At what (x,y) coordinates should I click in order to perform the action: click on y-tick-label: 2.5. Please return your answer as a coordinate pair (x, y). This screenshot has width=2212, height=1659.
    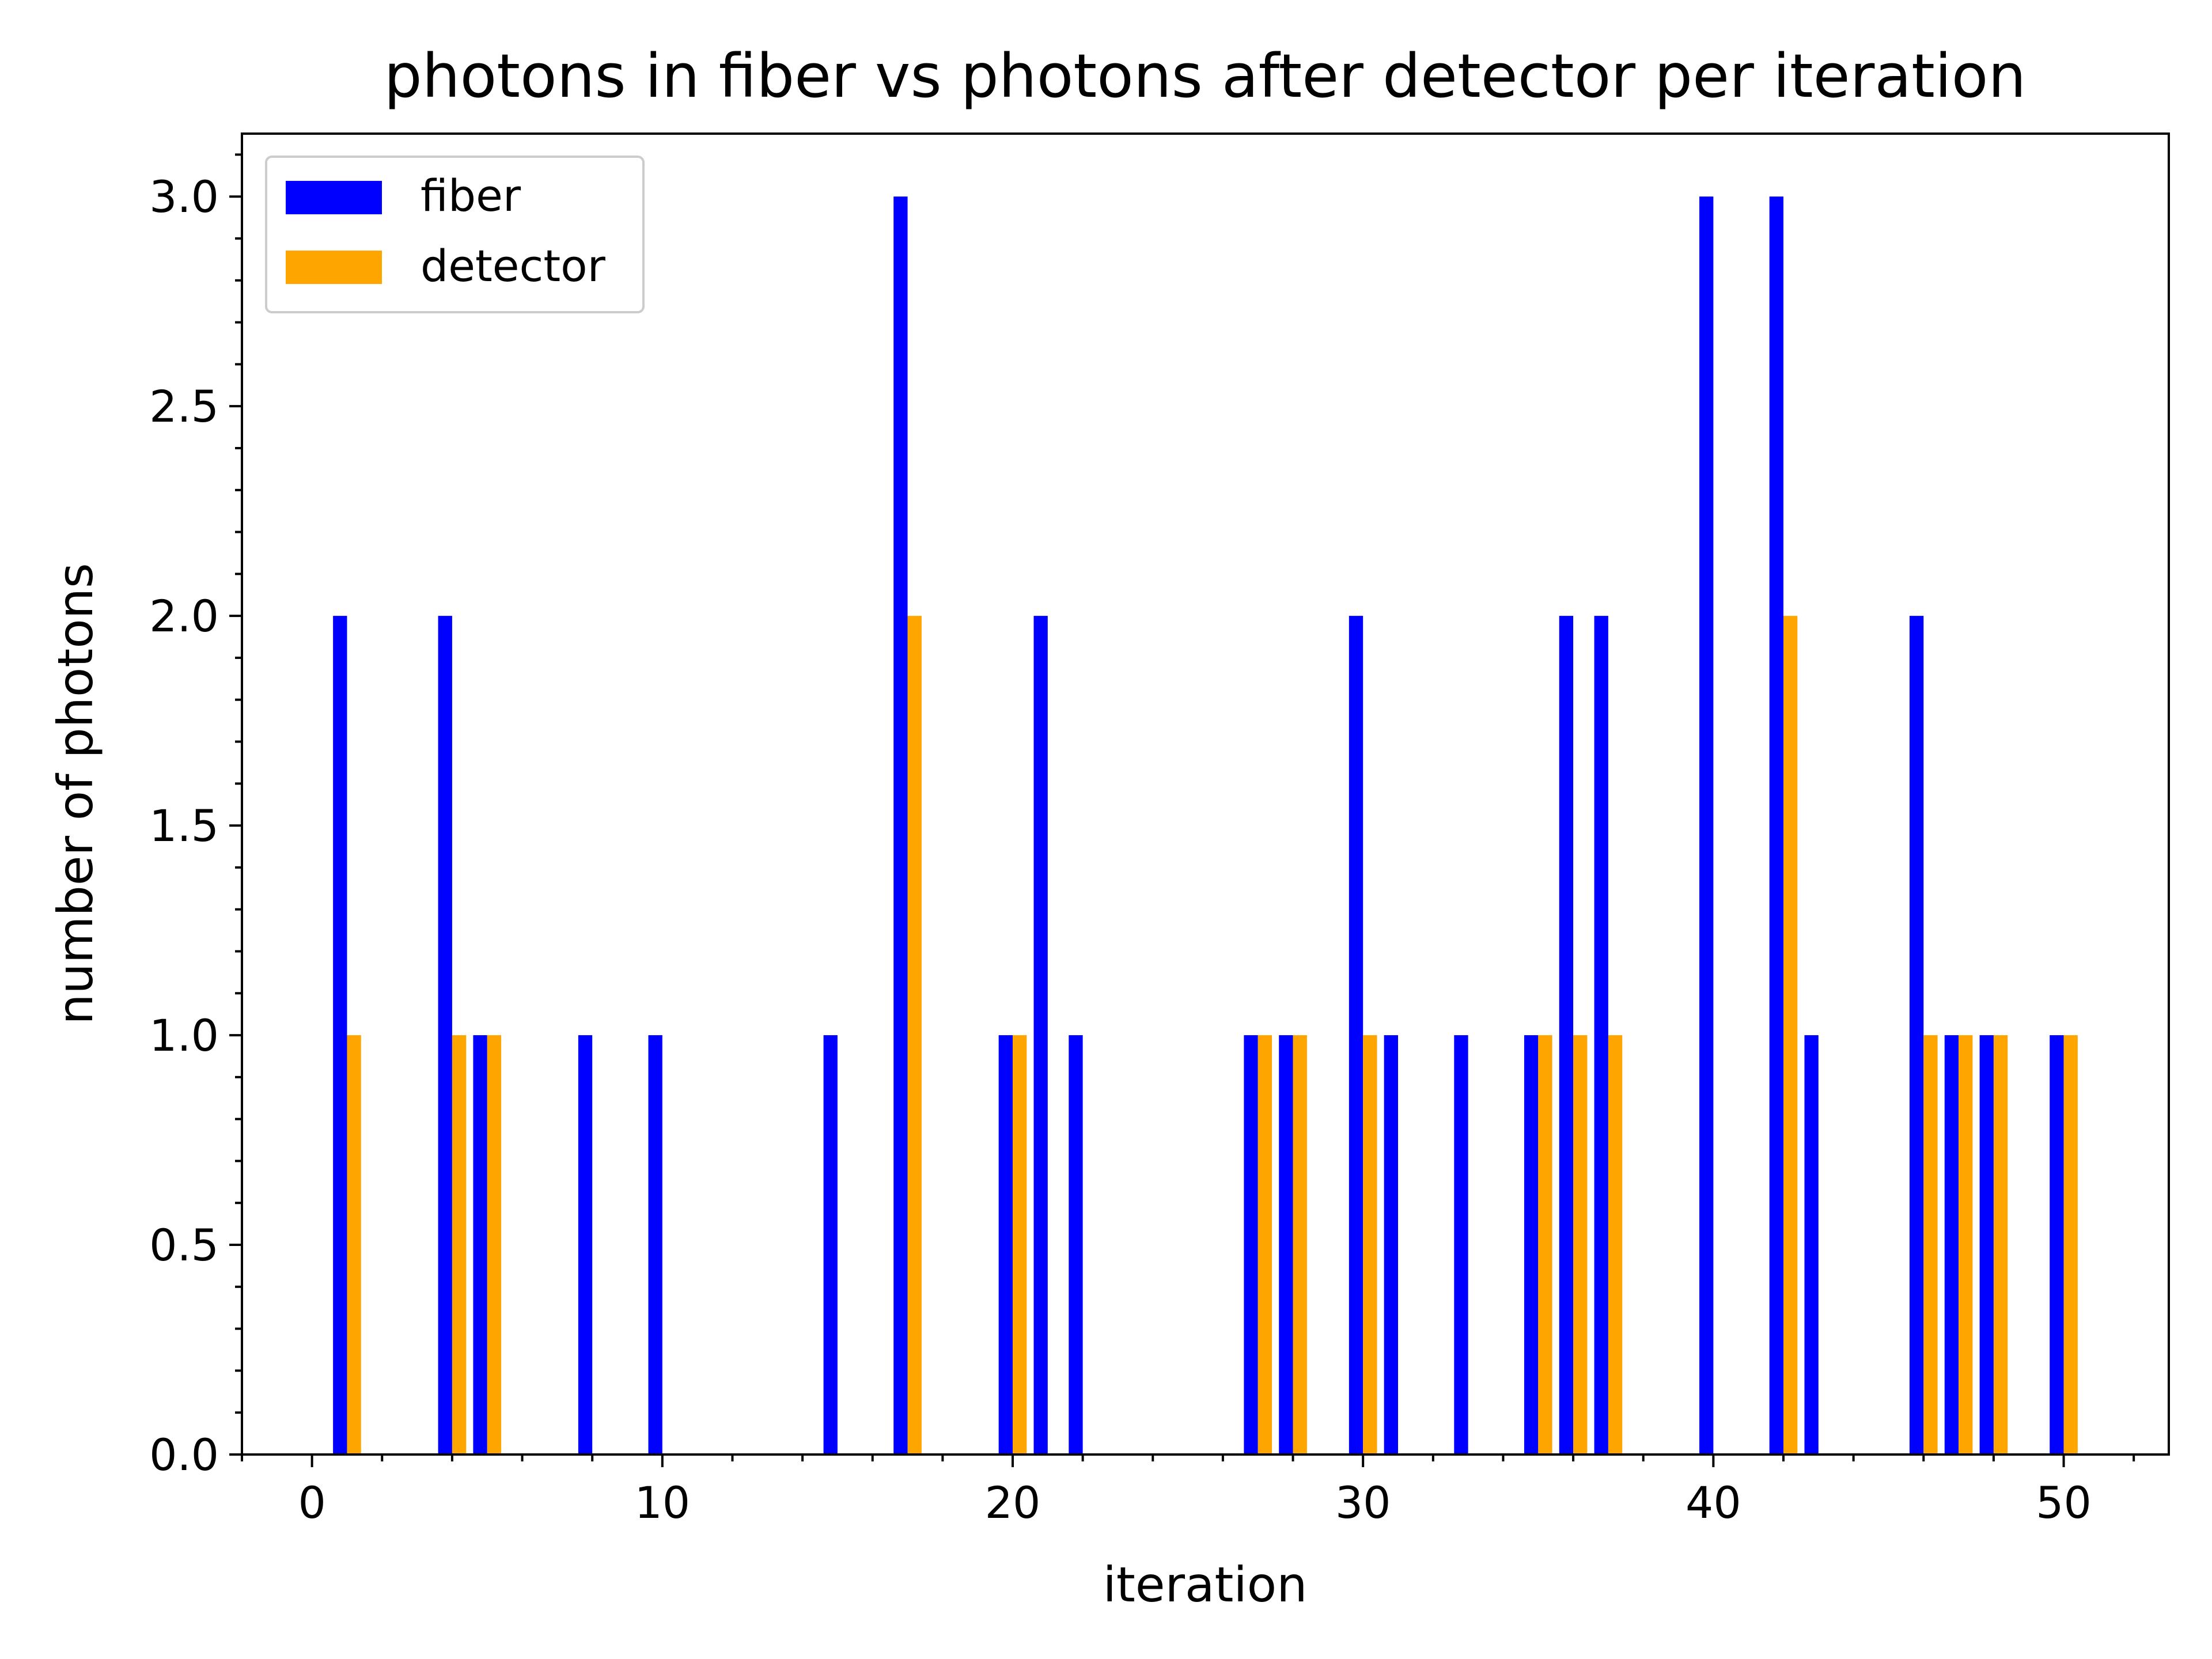
    Looking at the image, I should click on (184, 406).